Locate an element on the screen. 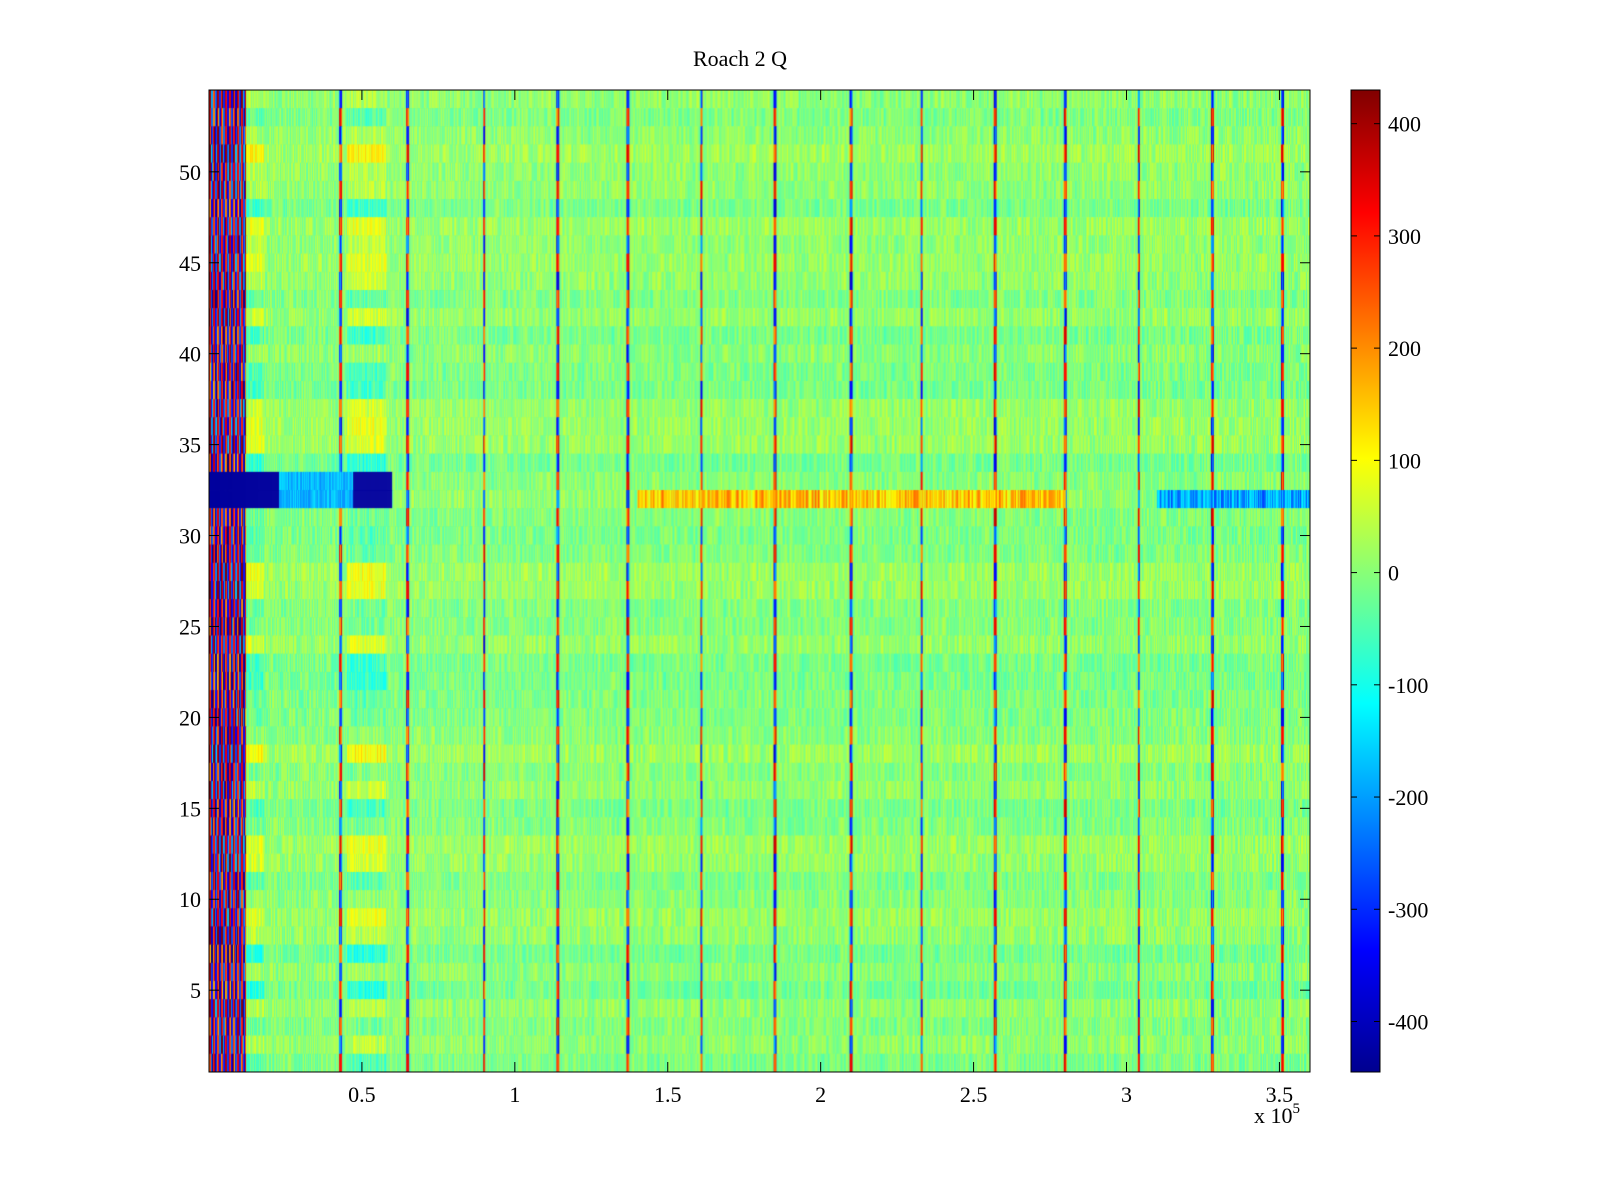  y-tick-label: 25 is located at coordinates (190, 626).